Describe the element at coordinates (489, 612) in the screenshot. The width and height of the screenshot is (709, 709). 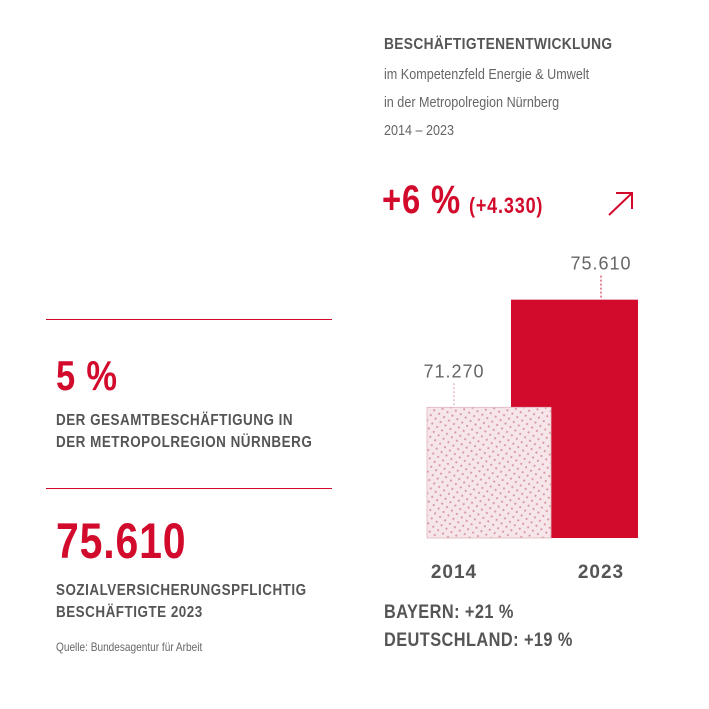
I see `comparison-value: +21 %` at that location.